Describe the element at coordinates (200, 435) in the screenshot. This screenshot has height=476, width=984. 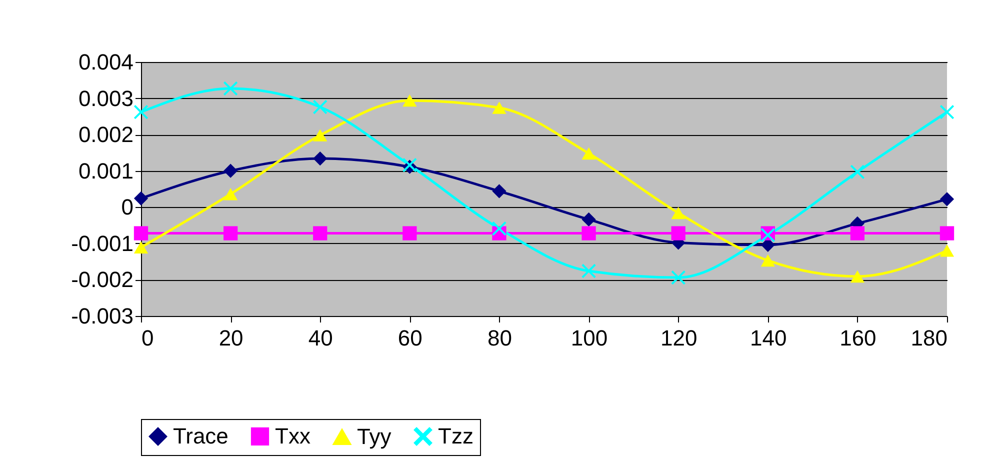
I see `legend-label: Trace` at that location.